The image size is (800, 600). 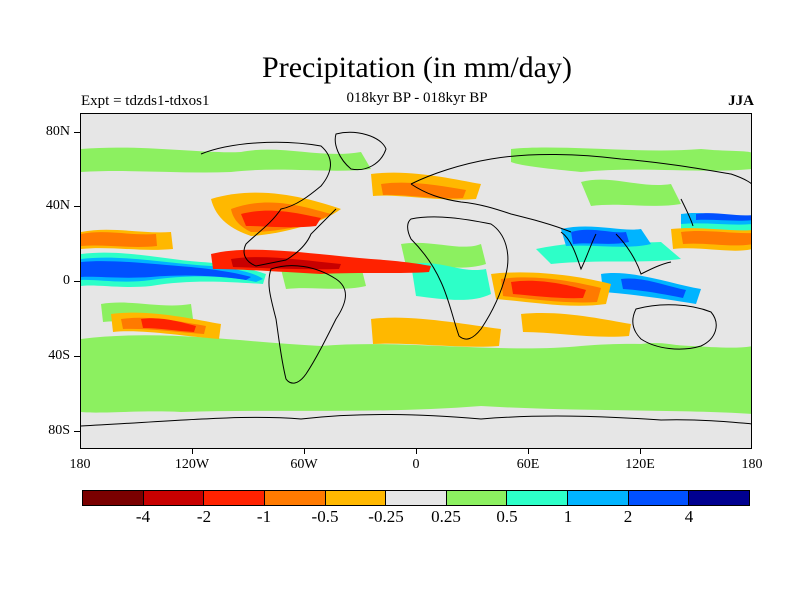 What do you see at coordinates (59, 430) in the screenshot?
I see `lat-label-80s: 80S` at bounding box center [59, 430].